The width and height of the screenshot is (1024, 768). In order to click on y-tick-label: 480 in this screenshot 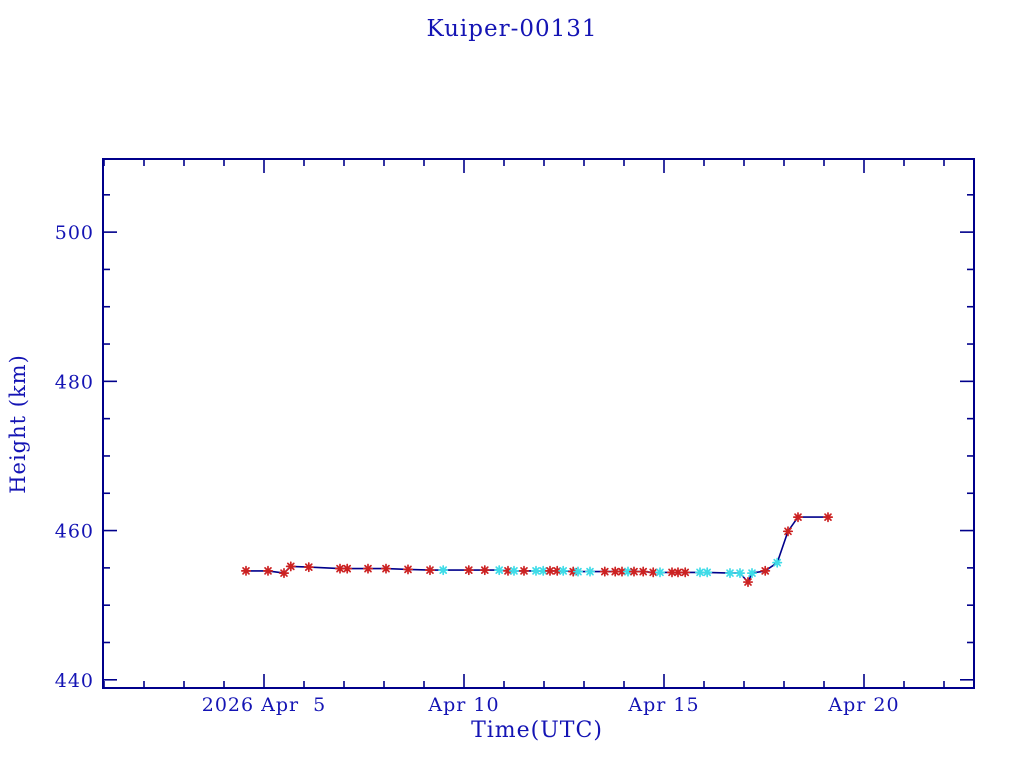, I will do `click(74, 382)`.